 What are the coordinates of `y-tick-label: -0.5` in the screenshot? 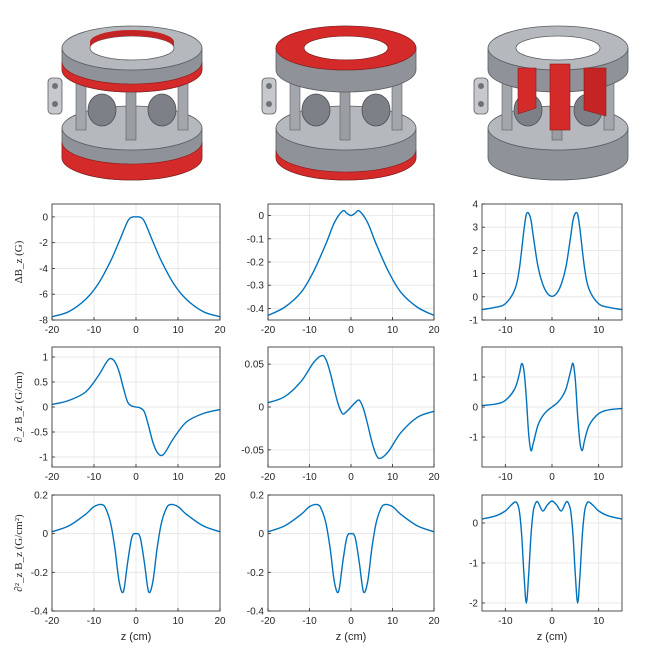 It's located at (40, 433).